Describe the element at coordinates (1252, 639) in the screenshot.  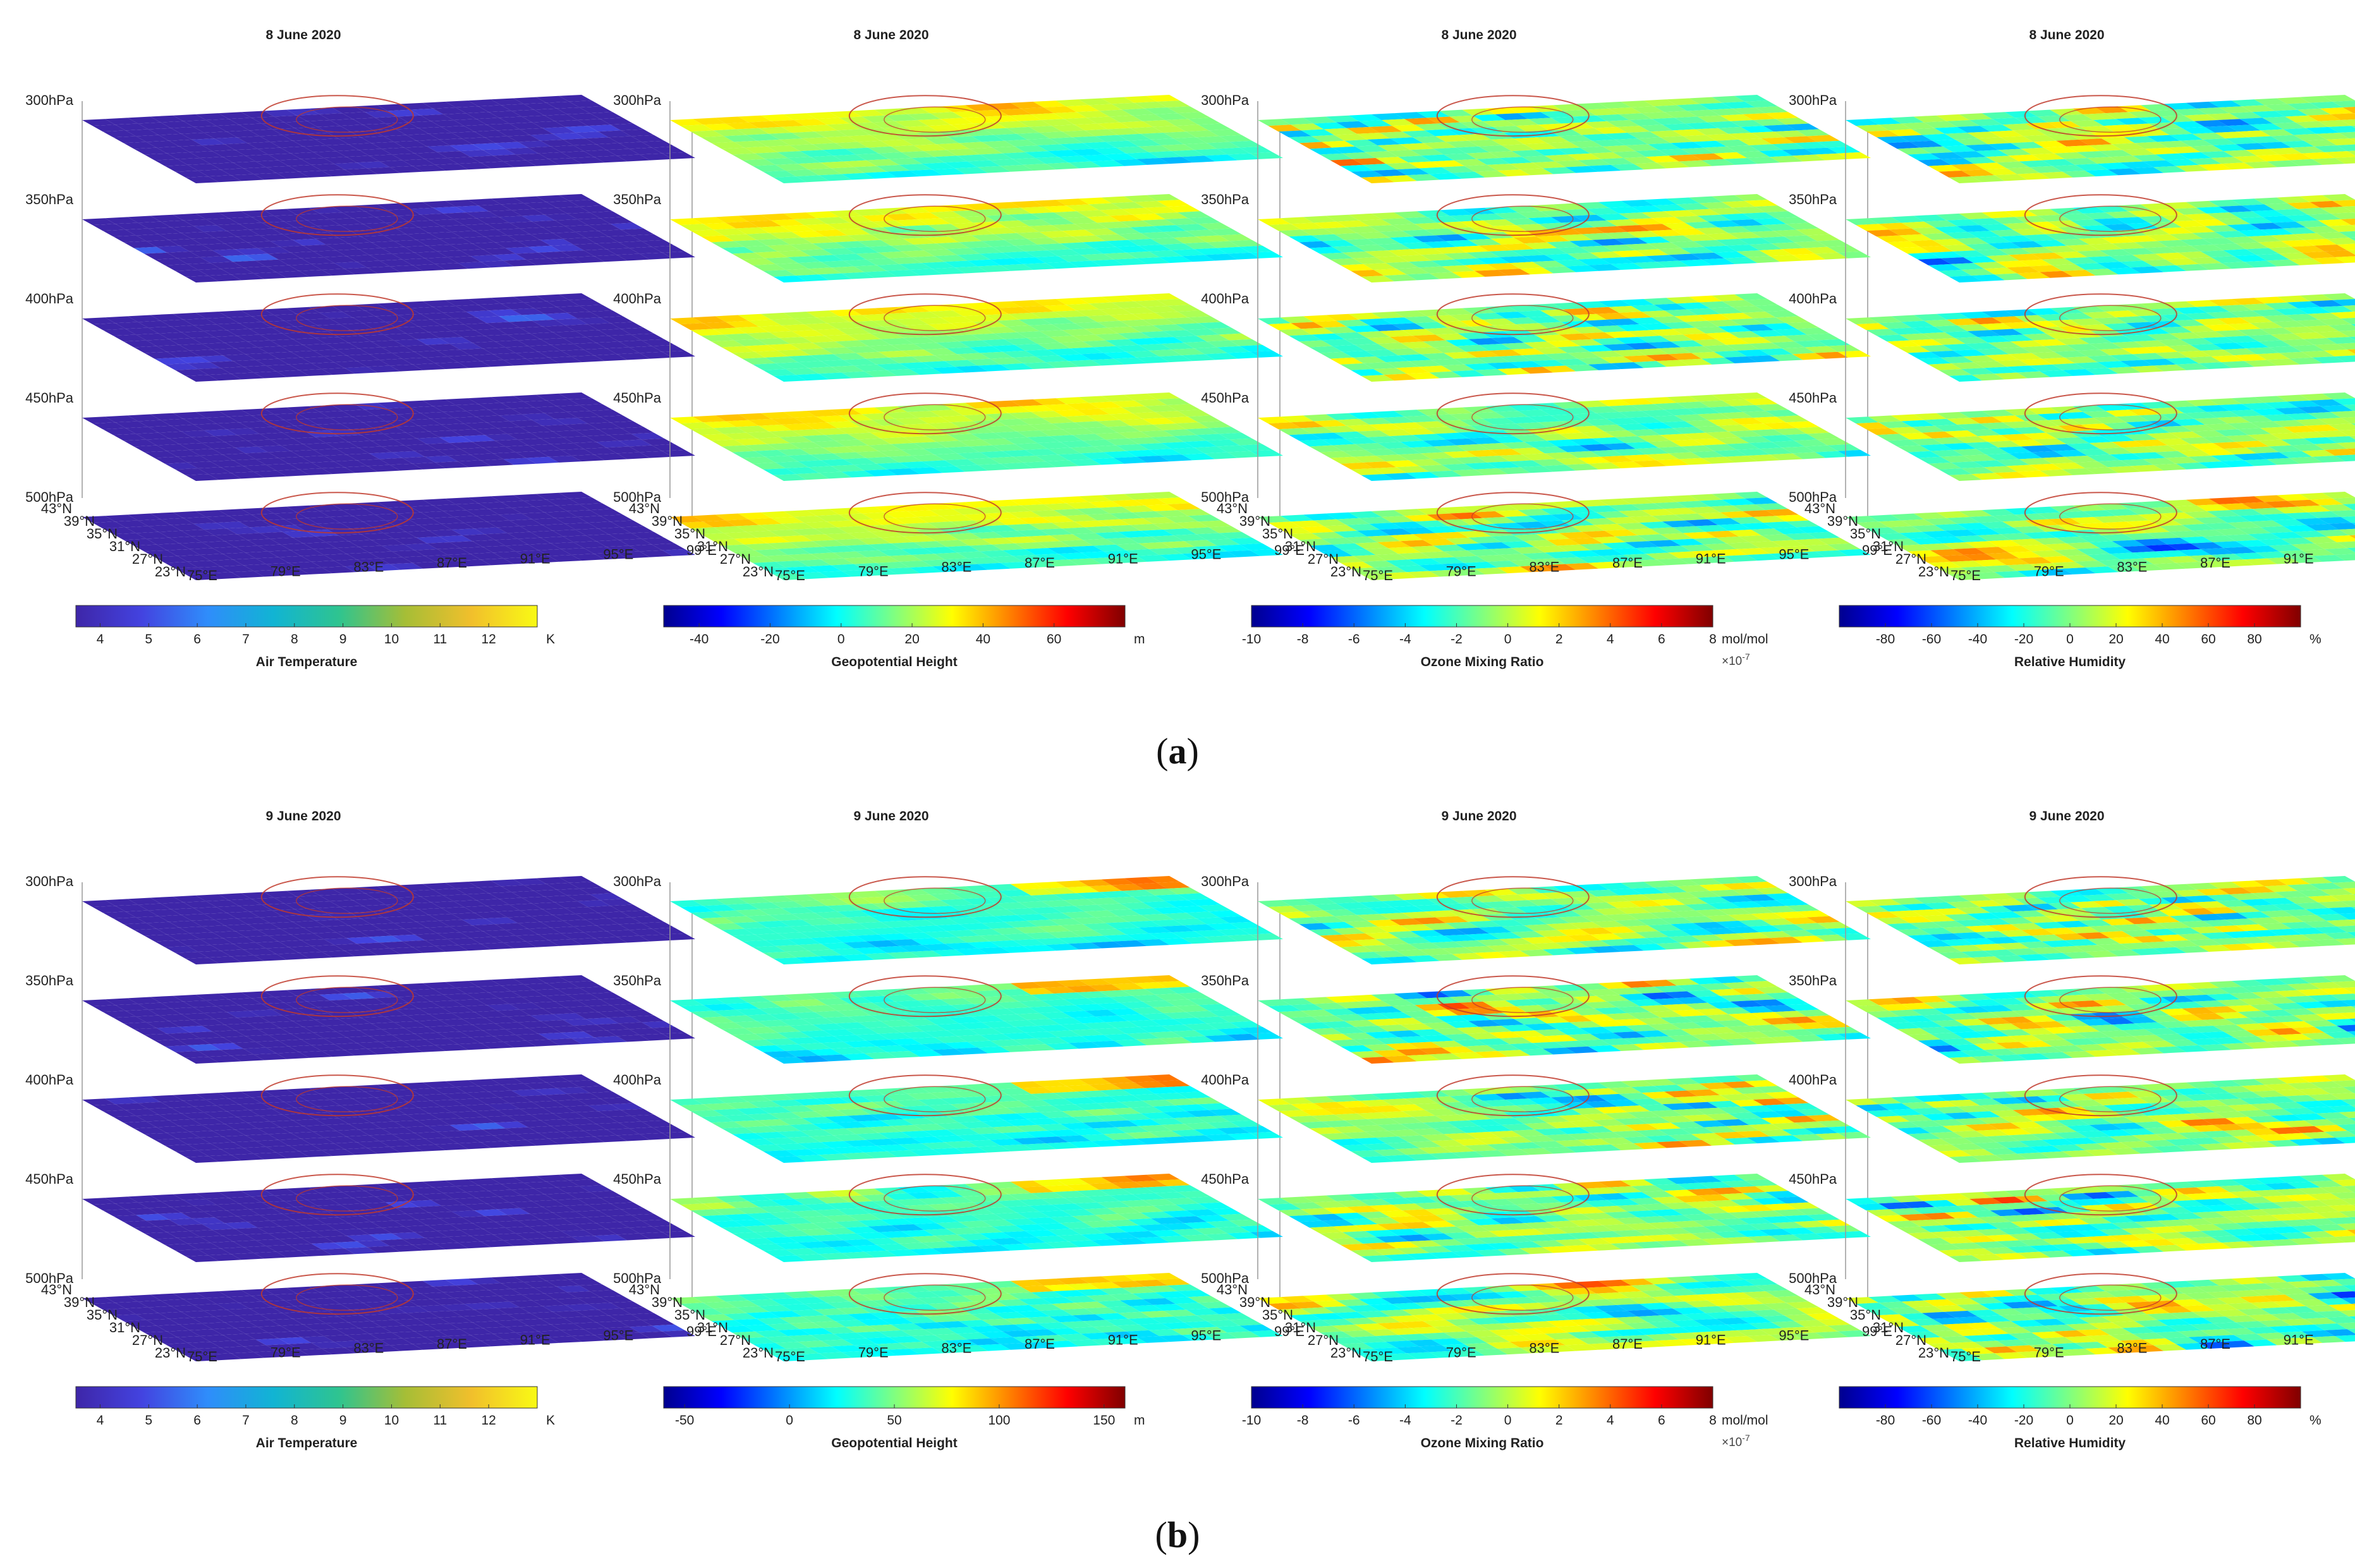
I see `colorbar-tick-label: -10` at that location.